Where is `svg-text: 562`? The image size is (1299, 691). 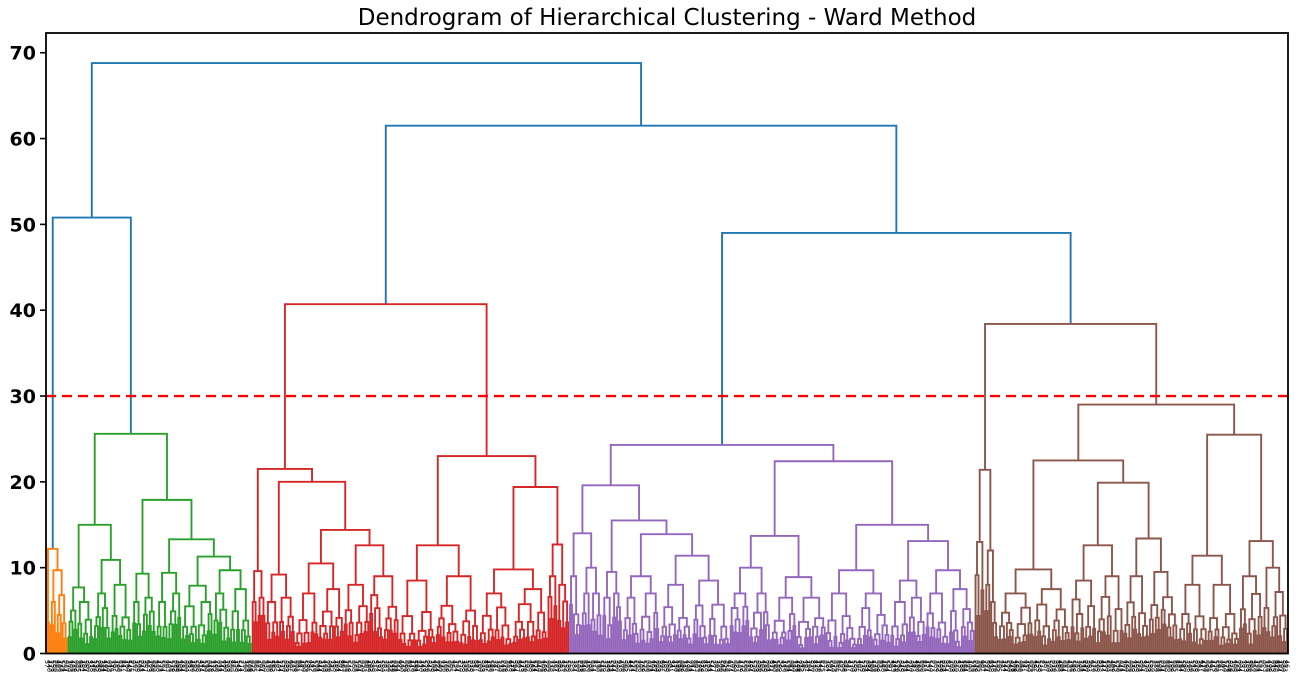 svg-text: 562 is located at coordinates (996, 666).